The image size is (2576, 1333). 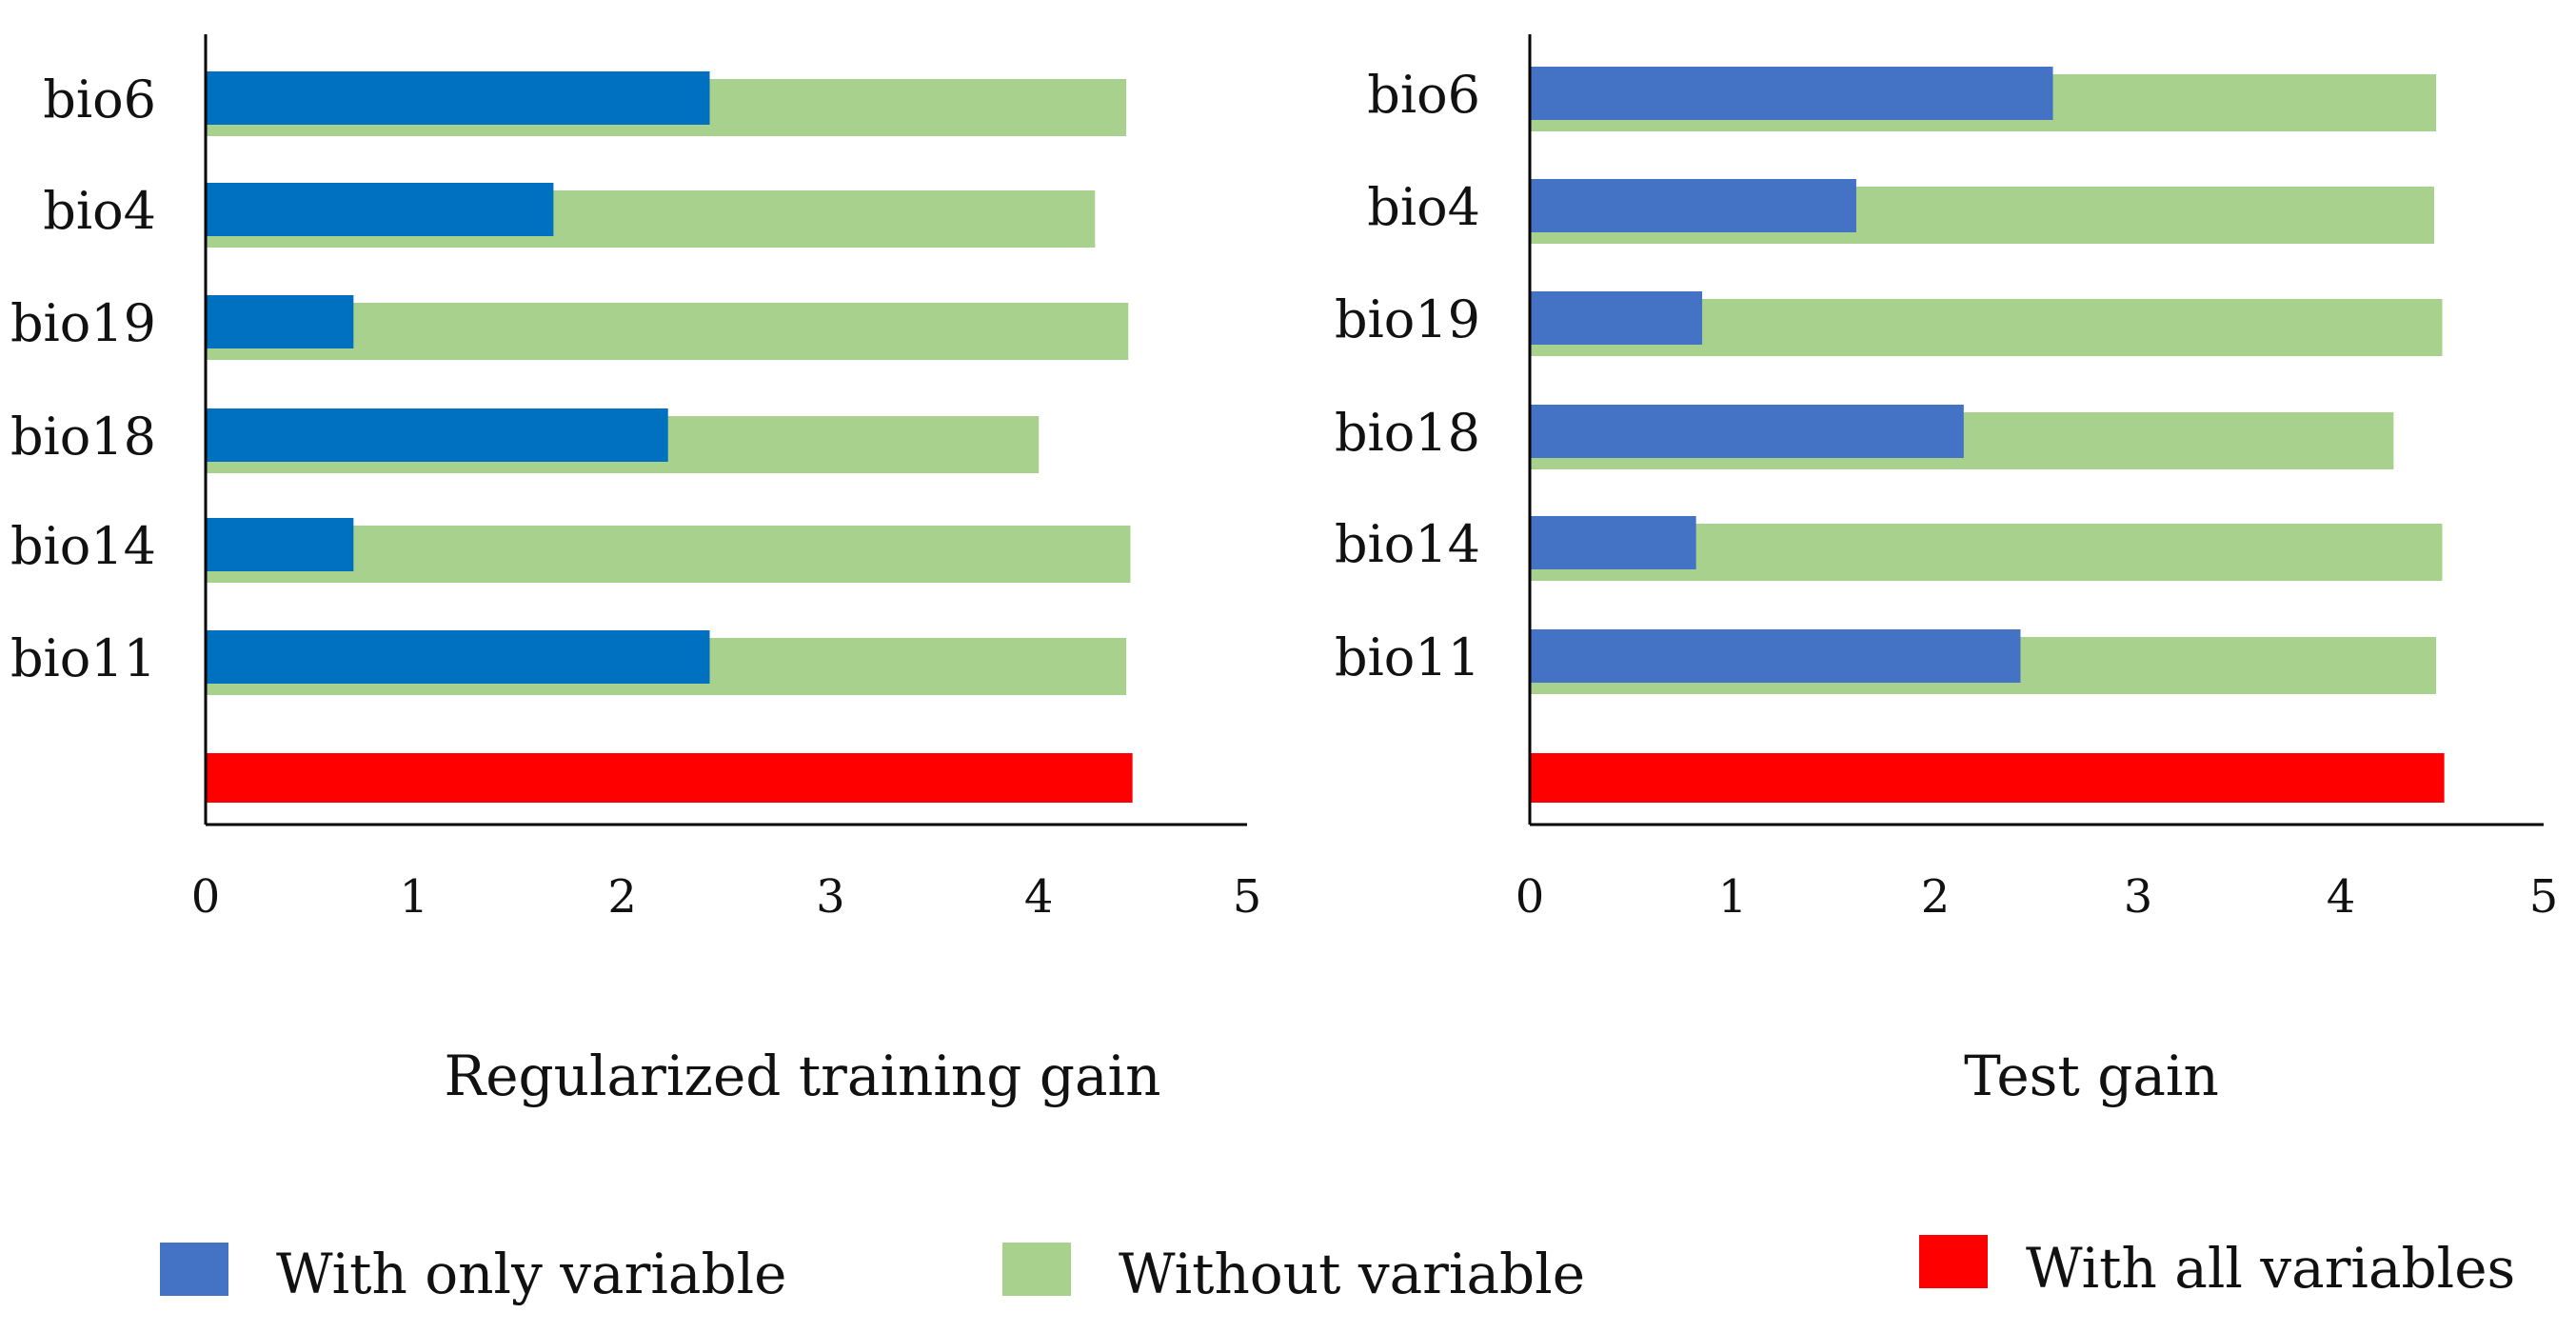 I want to click on bar-without-variable-bio14, so click(x=669, y=554).